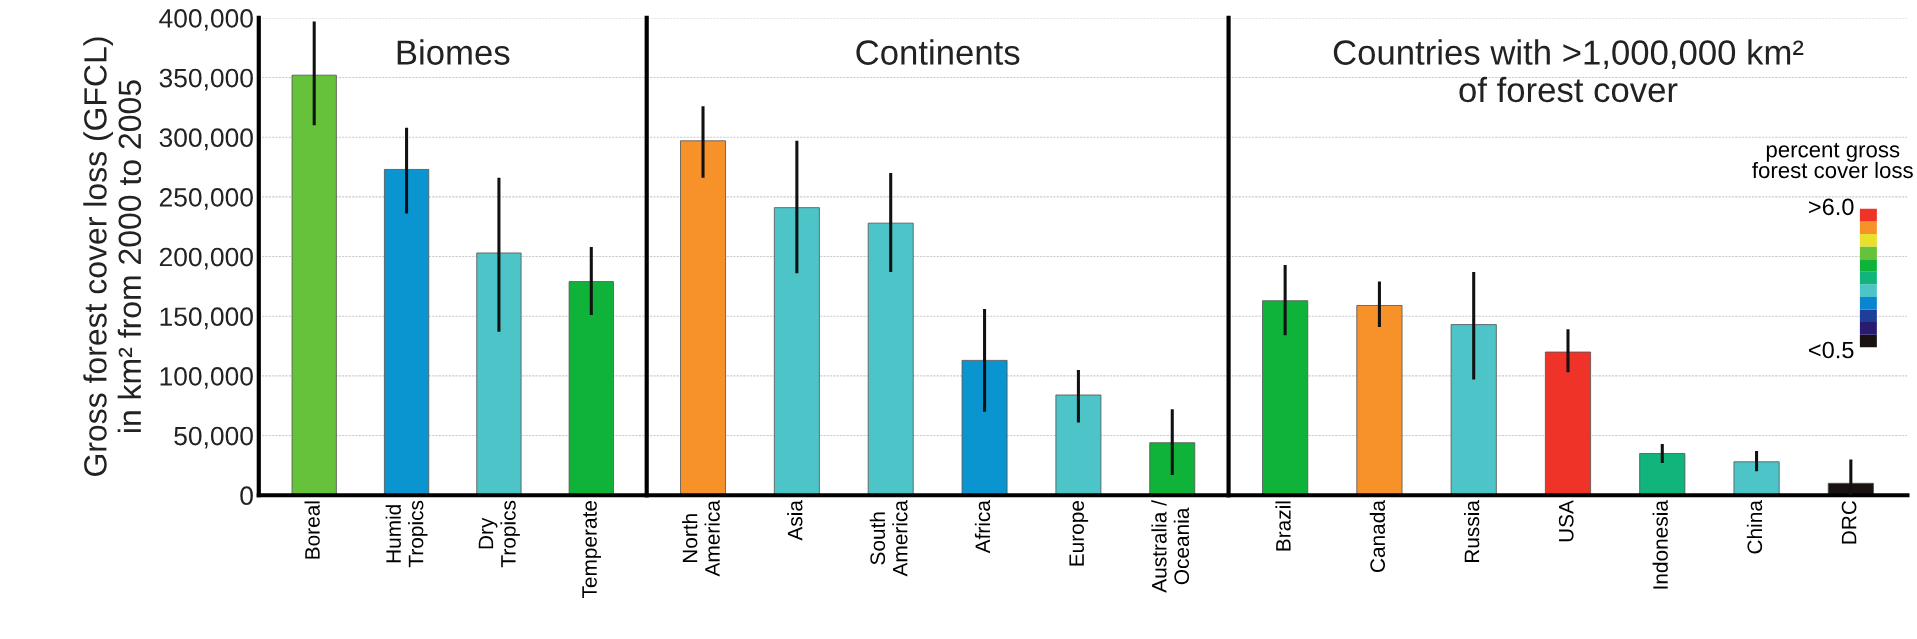 This screenshot has width=1917, height=639. Describe the element at coordinates (453, 52) in the screenshot. I see `chart-title: Biomes` at that location.